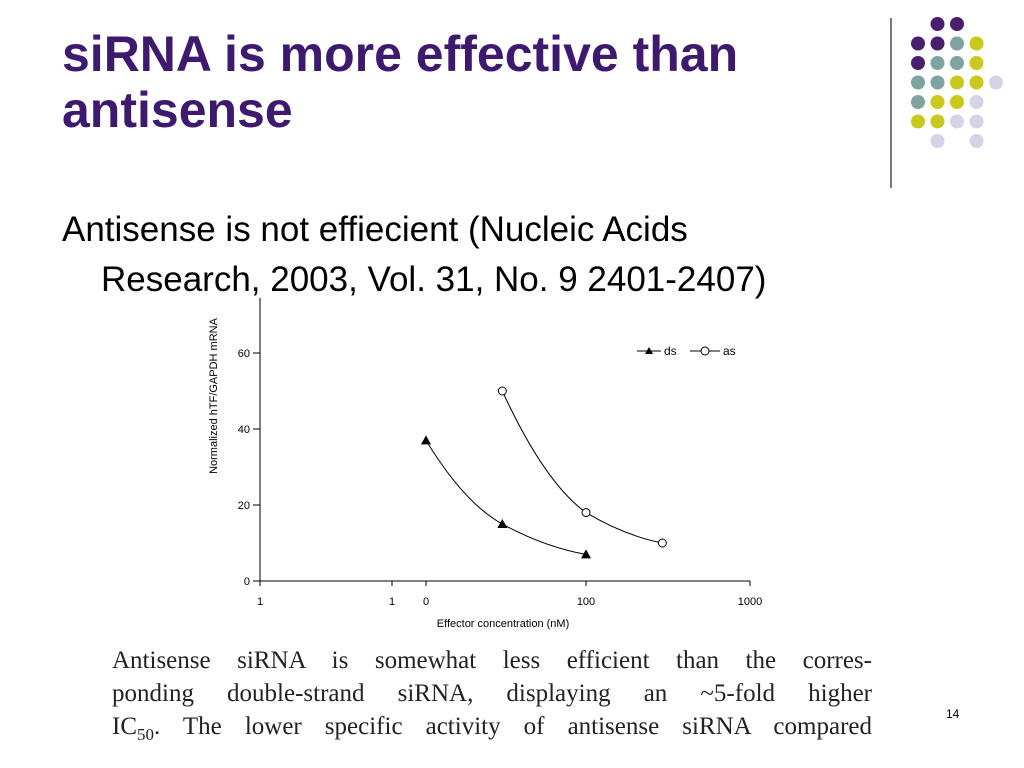 This screenshot has height=768, width=1024. I want to click on x-axis-title: Effector concentration (nM), so click(503, 624).